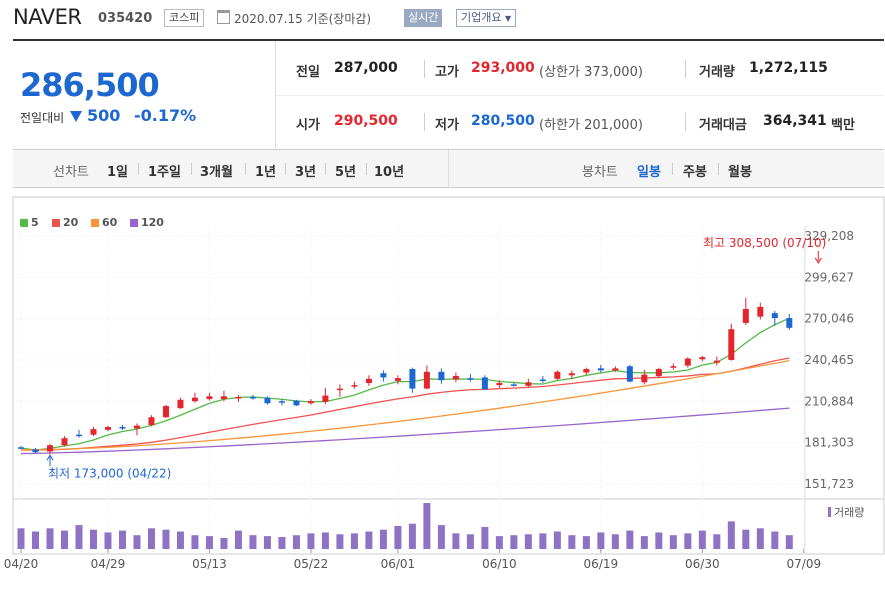 This screenshot has width=885, height=597. Describe the element at coordinates (829, 484) in the screenshot. I see `y-tick-label: 151,723` at that location.